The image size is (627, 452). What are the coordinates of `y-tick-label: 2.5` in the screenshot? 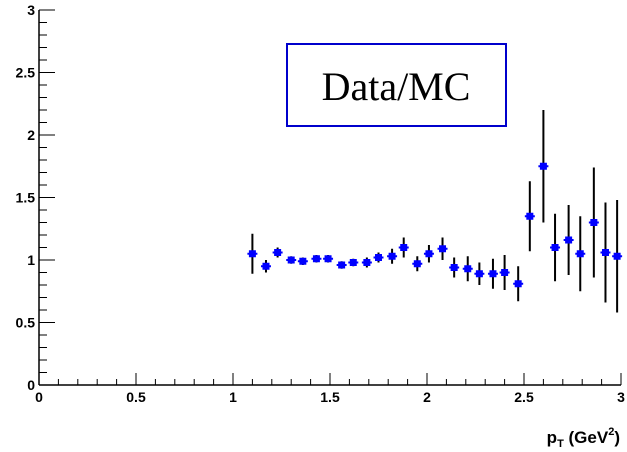 It's located at (26, 73).